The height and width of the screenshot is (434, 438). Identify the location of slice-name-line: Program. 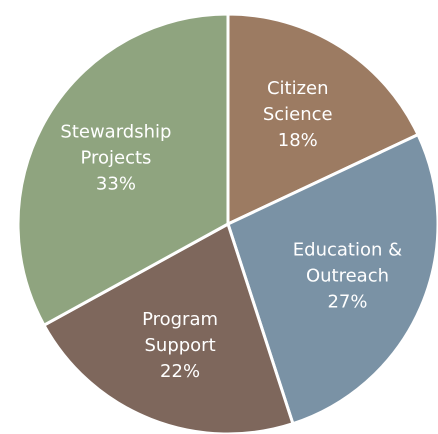
(180, 319).